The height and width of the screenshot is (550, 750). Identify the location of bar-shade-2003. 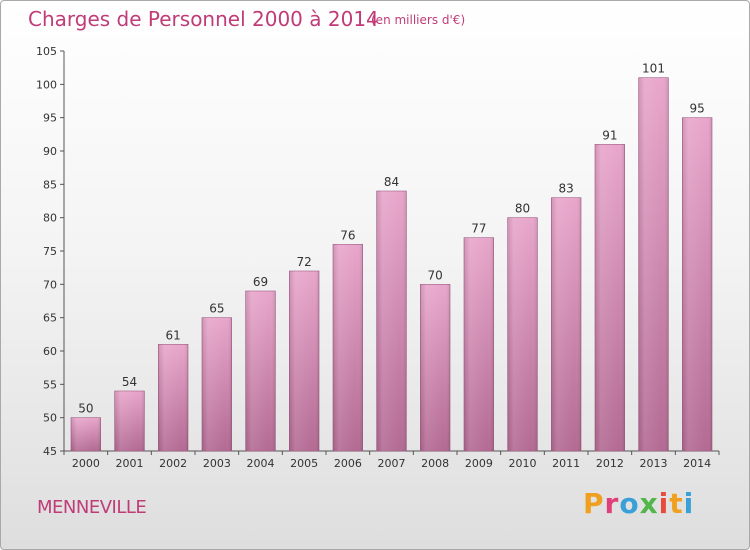
(216, 384).